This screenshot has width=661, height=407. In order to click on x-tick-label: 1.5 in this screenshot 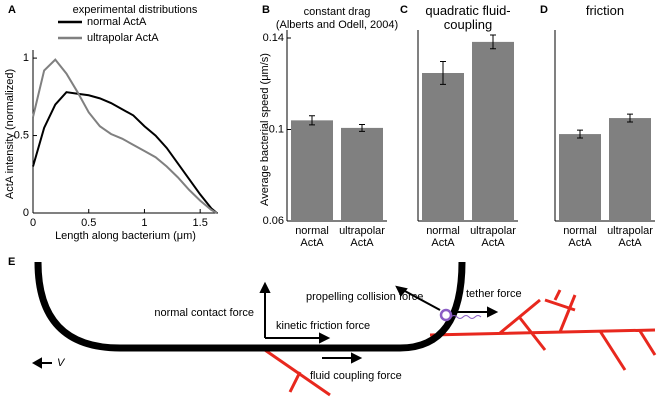, I will do `click(200, 223)`.